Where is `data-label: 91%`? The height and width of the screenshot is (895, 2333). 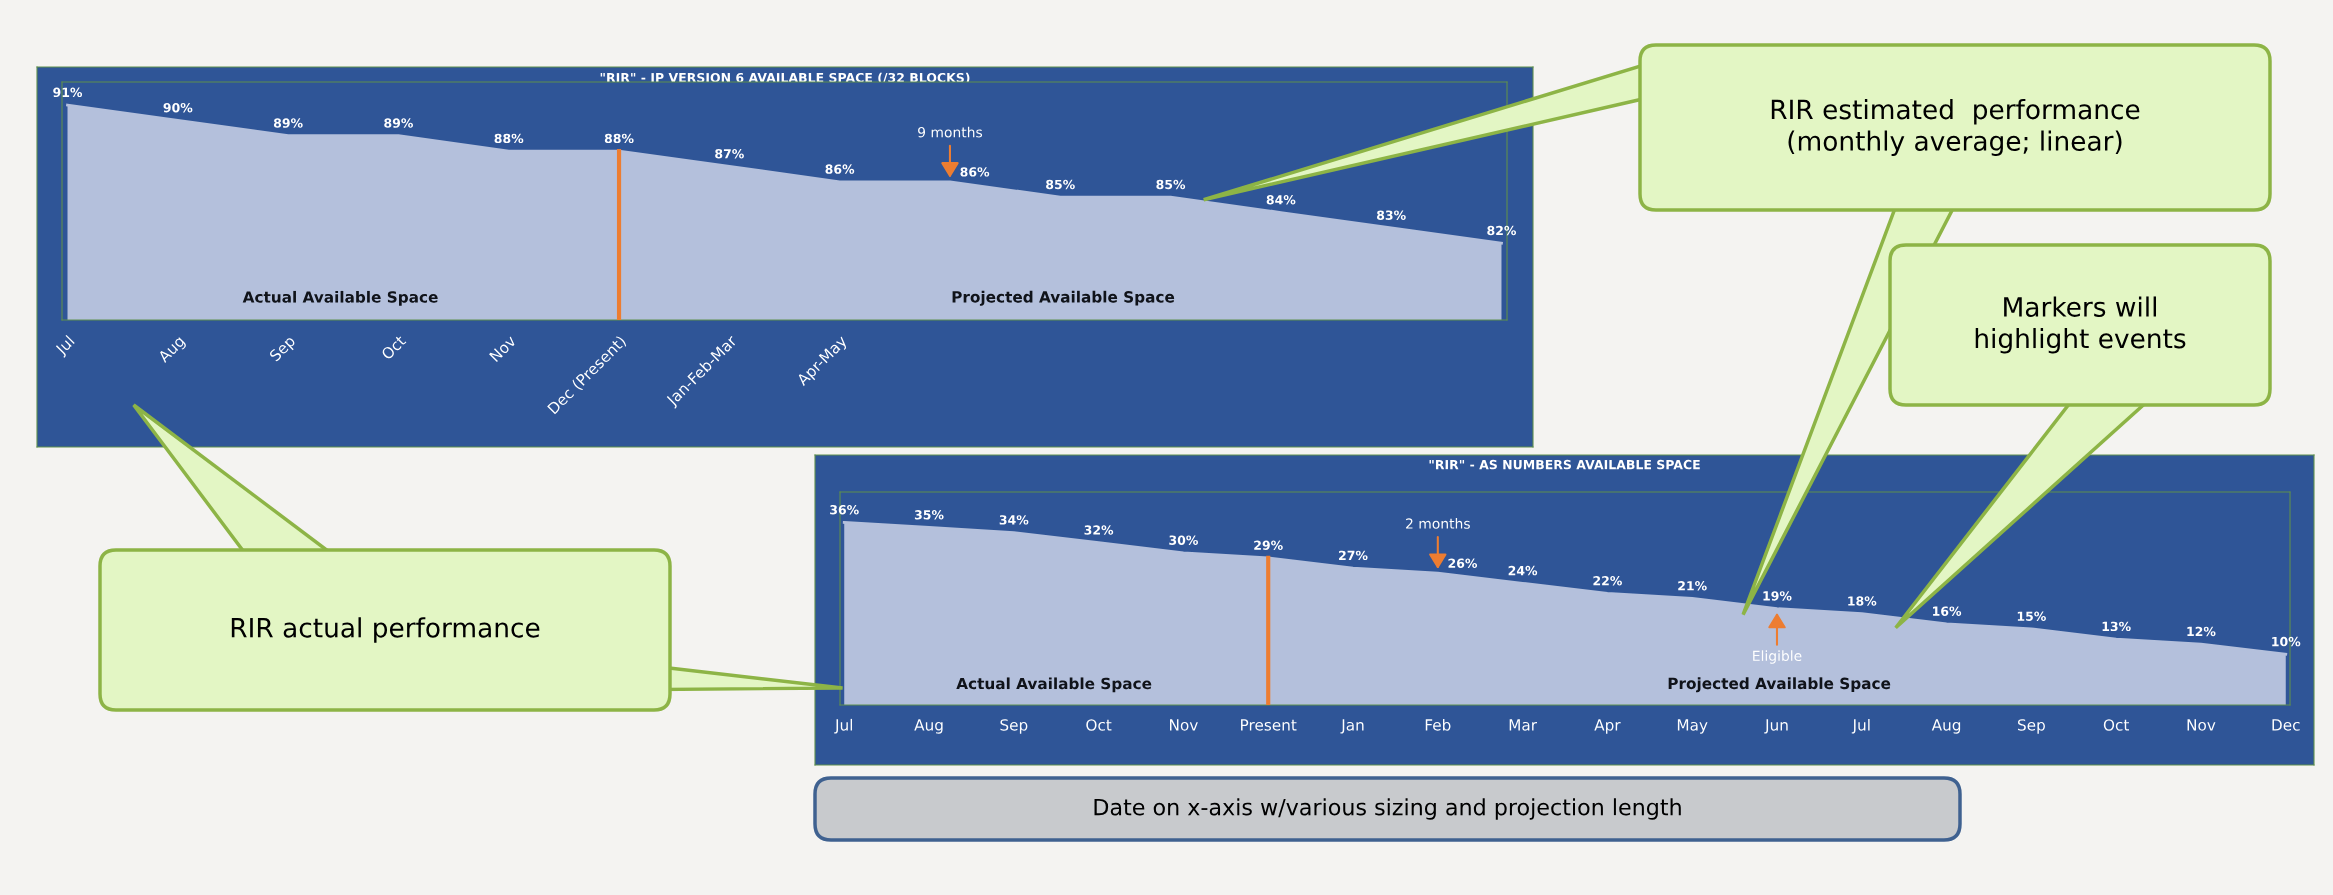 data-label: 91% is located at coordinates (68, 92).